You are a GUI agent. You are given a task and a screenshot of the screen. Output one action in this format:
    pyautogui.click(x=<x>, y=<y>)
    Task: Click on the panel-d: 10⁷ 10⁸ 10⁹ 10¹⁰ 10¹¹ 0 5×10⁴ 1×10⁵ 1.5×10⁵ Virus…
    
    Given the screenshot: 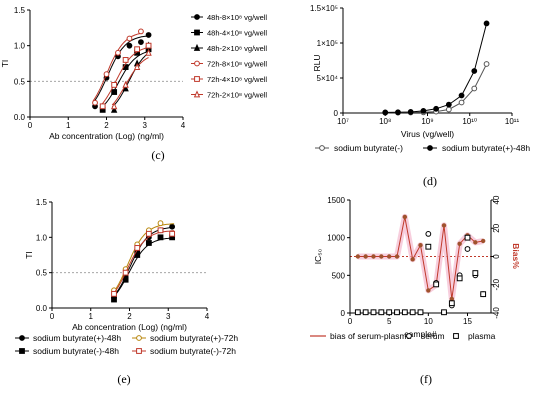 What is the action you would take?
    pyautogui.click(x=420, y=78)
    